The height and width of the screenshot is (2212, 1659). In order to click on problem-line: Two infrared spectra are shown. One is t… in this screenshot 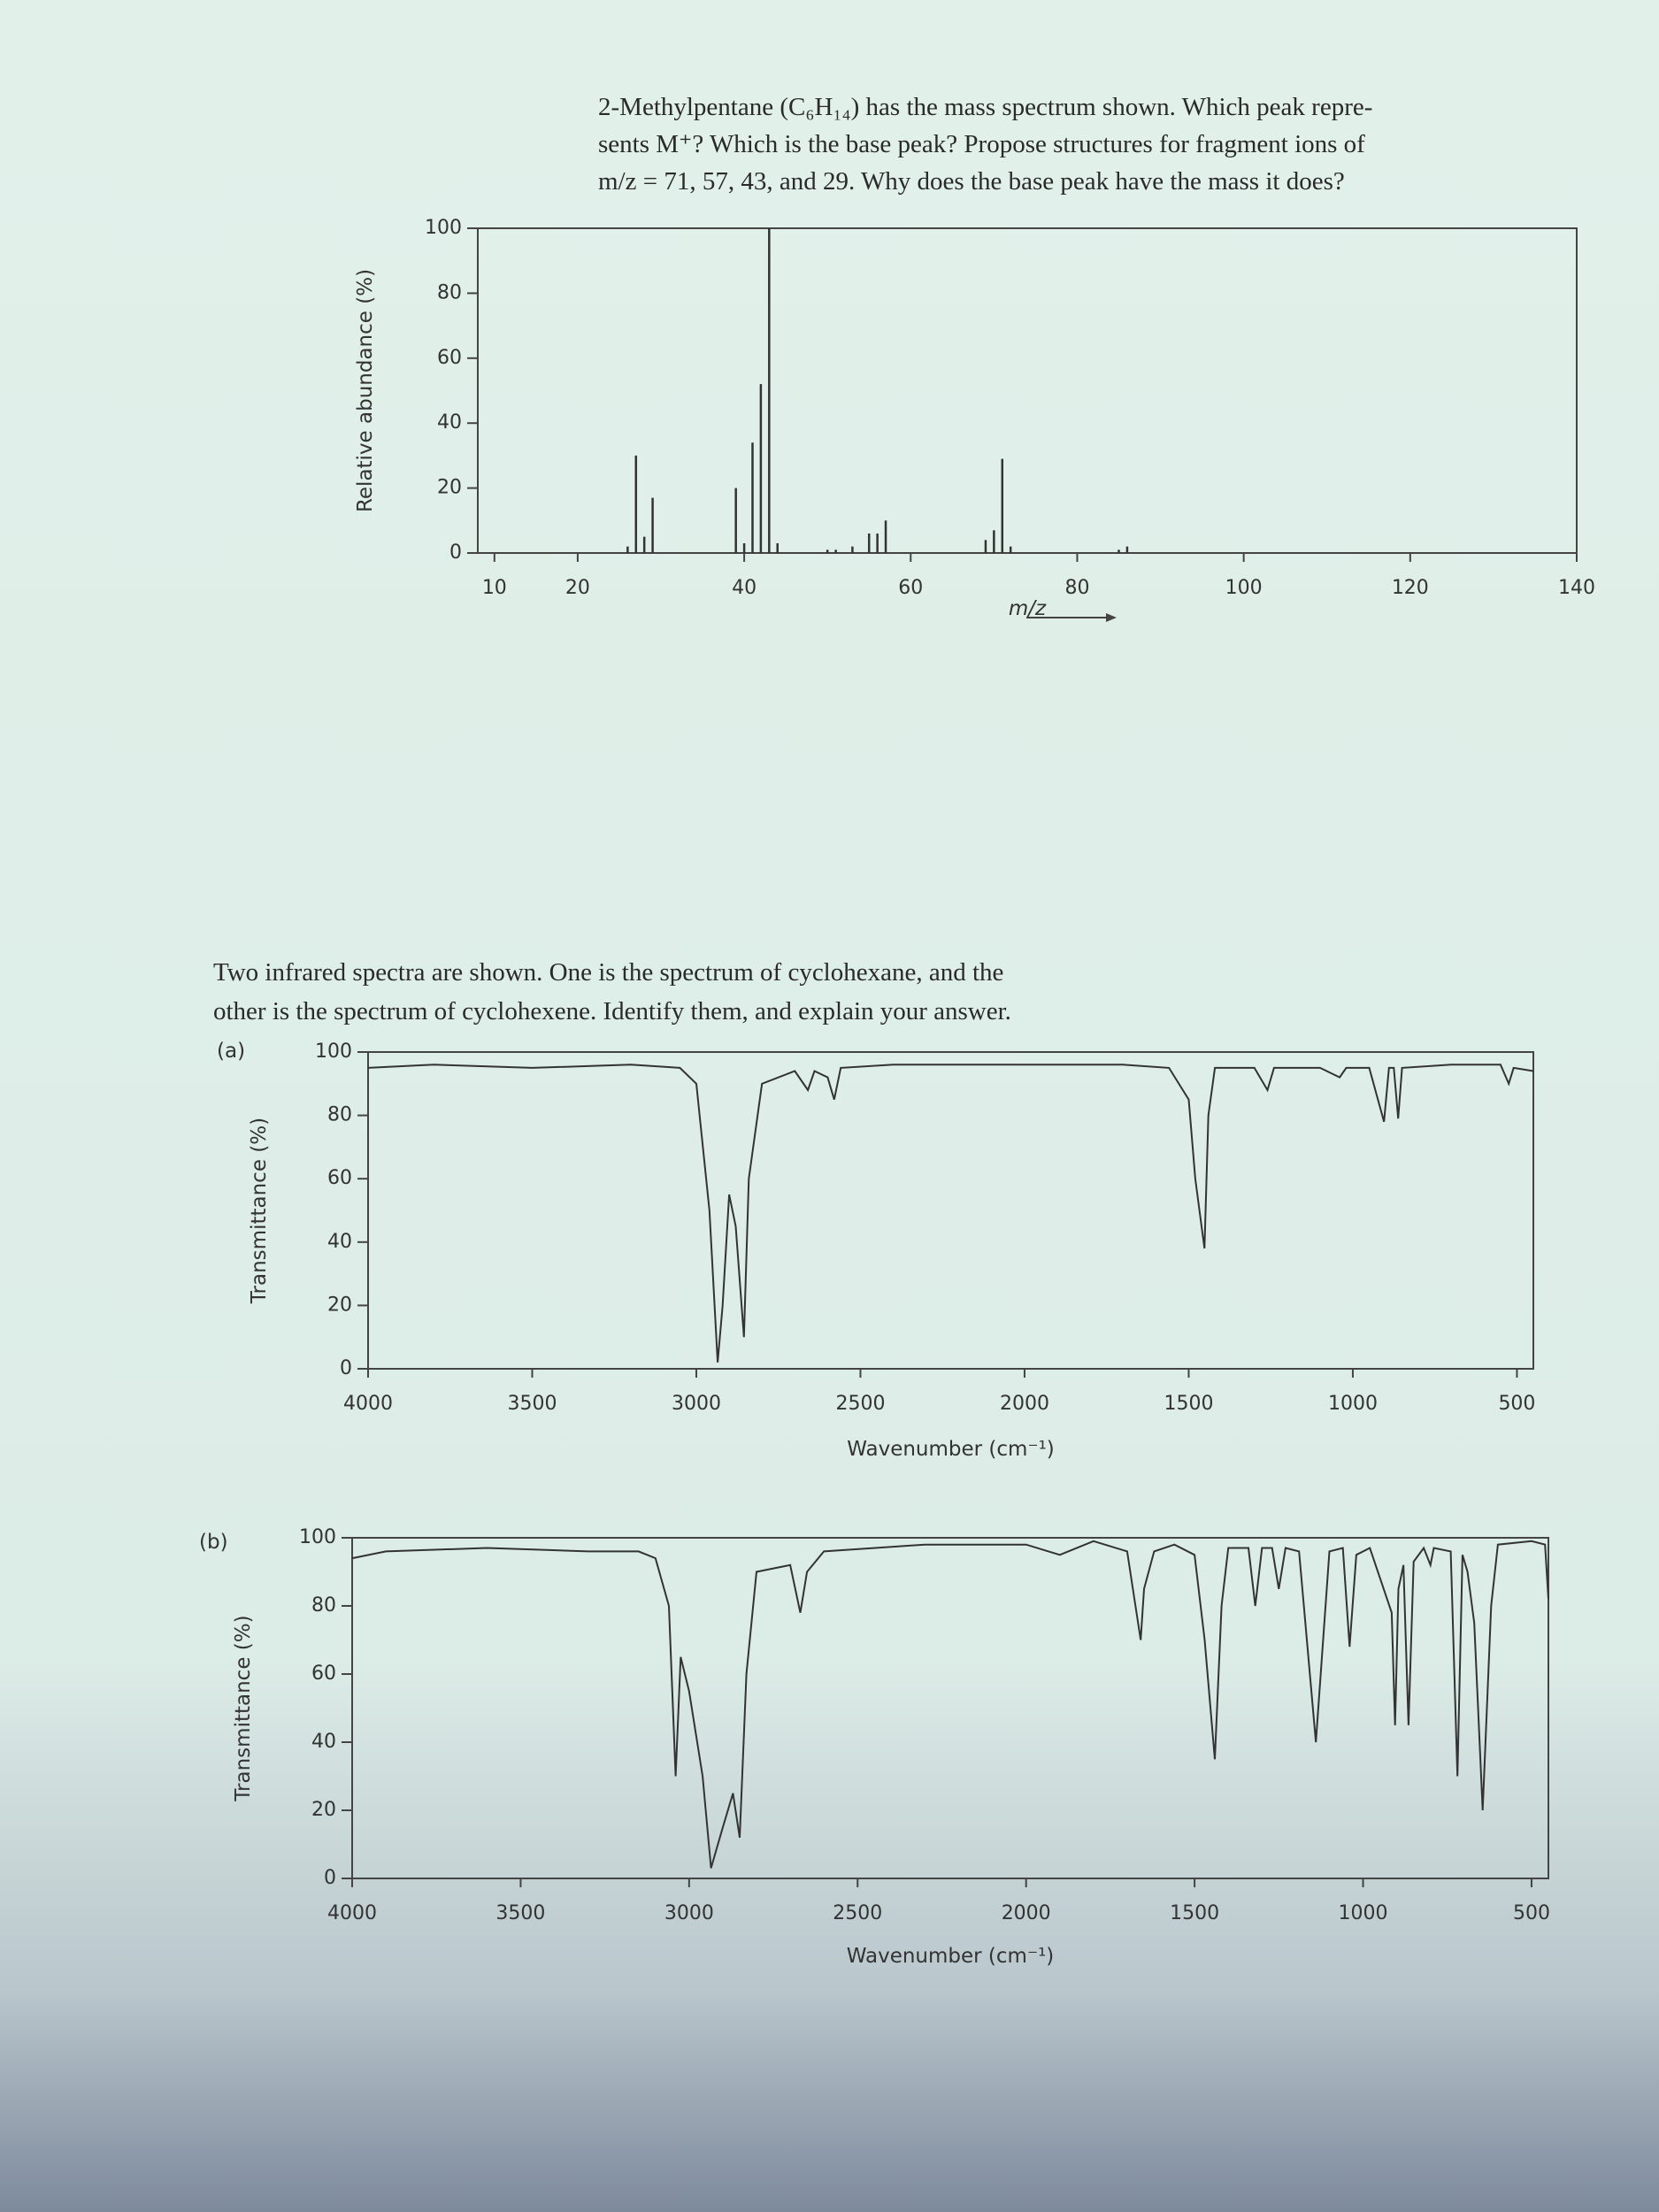, I will do `click(608, 972)`.